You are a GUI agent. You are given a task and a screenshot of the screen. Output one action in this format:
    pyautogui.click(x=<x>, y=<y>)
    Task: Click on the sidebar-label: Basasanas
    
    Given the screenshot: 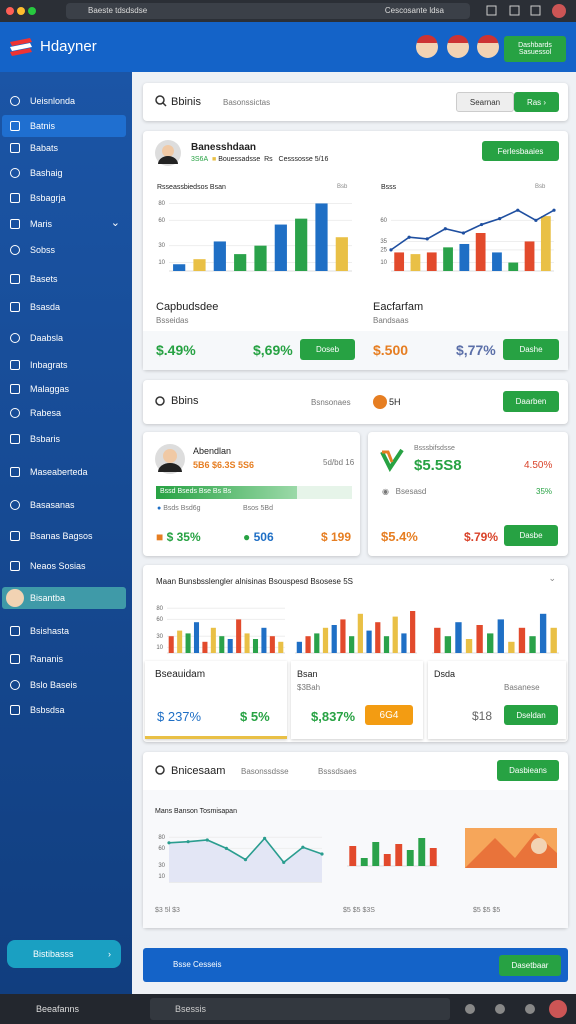 What is the action you would take?
    pyautogui.click(x=52, y=505)
    